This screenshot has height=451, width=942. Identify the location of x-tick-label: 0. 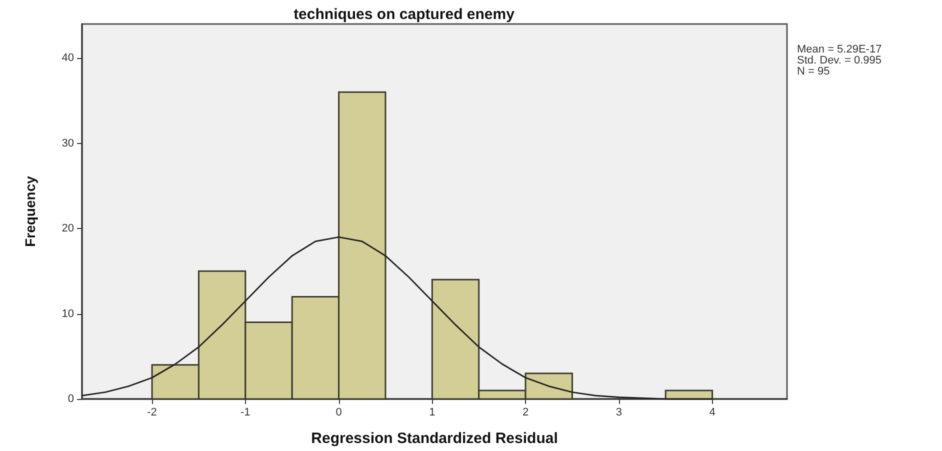
(339, 412).